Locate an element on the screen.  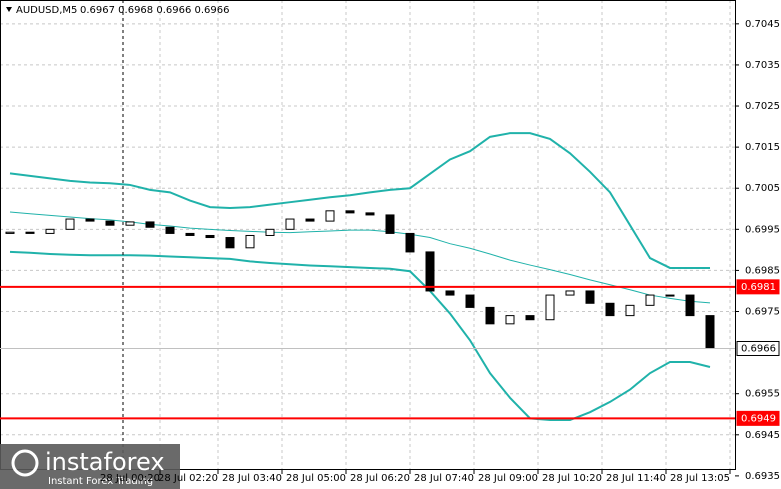
x-tick-label: 28 Jul 13:05 is located at coordinates (700, 478).